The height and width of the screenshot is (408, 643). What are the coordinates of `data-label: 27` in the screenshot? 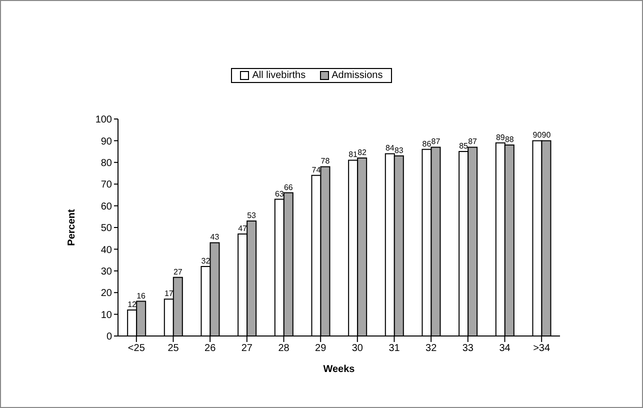 It's located at (178, 271).